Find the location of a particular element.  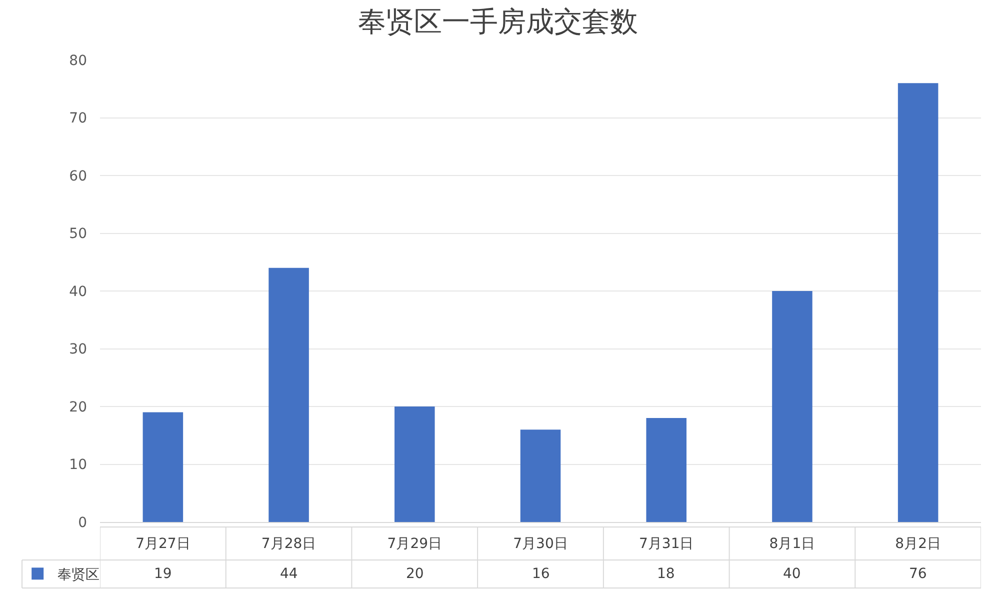

x-tick-label: 8月1日 is located at coordinates (792, 544).